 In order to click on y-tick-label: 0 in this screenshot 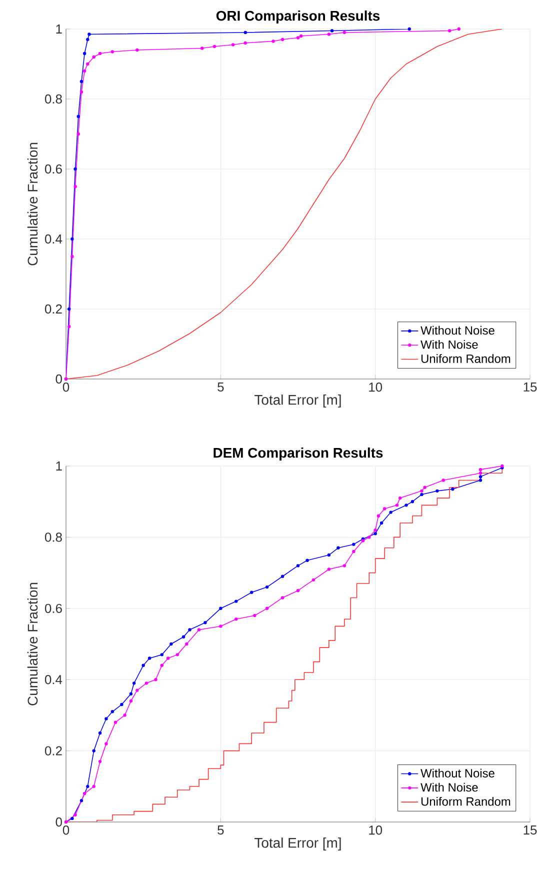, I will do `click(59, 822)`.